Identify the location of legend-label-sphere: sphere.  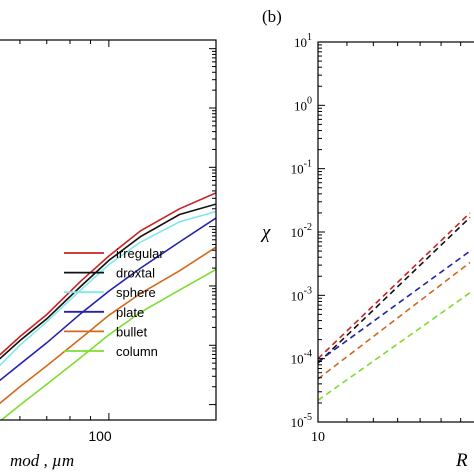
(136, 292).